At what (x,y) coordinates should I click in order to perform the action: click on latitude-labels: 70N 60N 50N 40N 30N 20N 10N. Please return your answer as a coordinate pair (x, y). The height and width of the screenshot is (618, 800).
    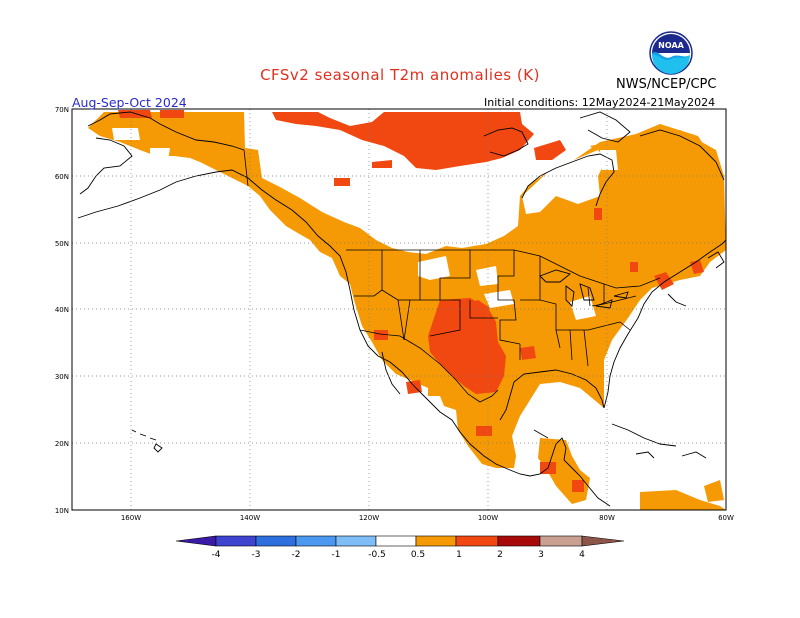
    Looking at the image, I should click on (62, 310).